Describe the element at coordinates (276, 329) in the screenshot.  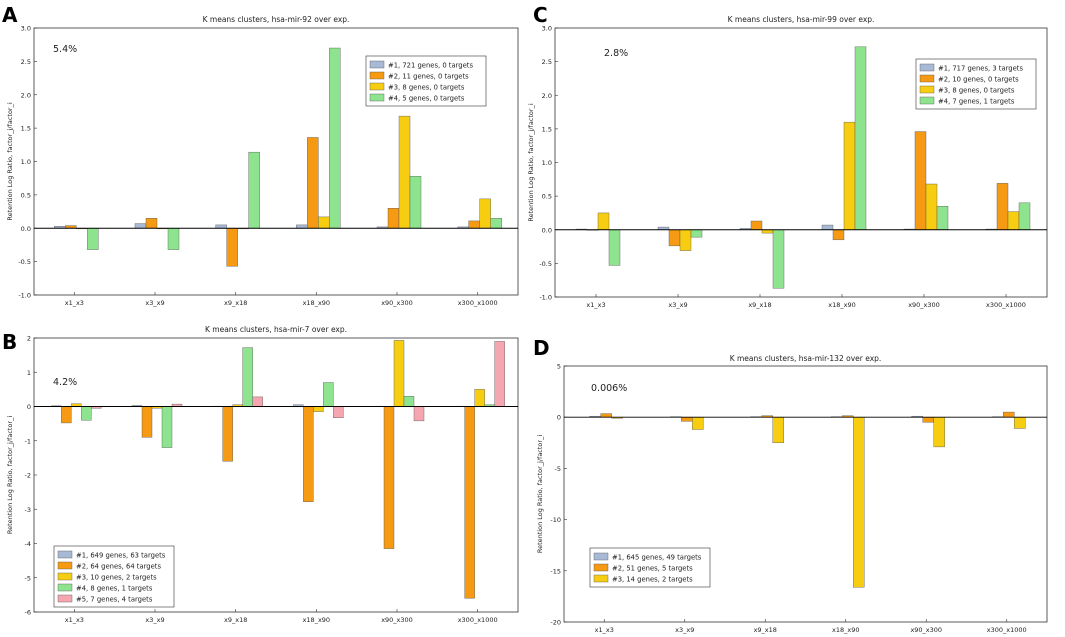
I see `chart-title: K means clusters, hsa-mir-7 over exp.` at that location.